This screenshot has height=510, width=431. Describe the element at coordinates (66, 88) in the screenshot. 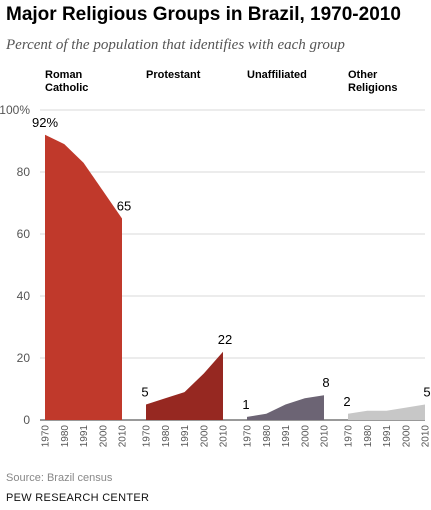

I see `panel-header: Catholic` at that location.